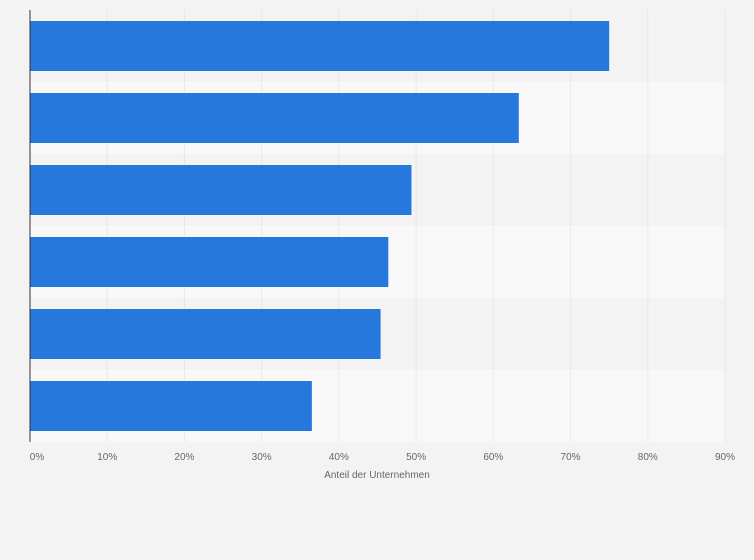  What do you see at coordinates (382, 457) in the screenshot?
I see `x-tick-labels: 0% 10% 20% 30% 40% 50% 60% 70% 80% 90%` at bounding box center [382, 457].